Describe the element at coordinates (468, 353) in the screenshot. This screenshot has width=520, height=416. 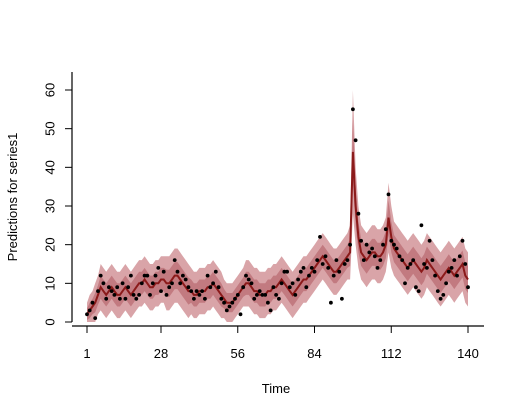
I see `x-tick-label: 140` at that location.